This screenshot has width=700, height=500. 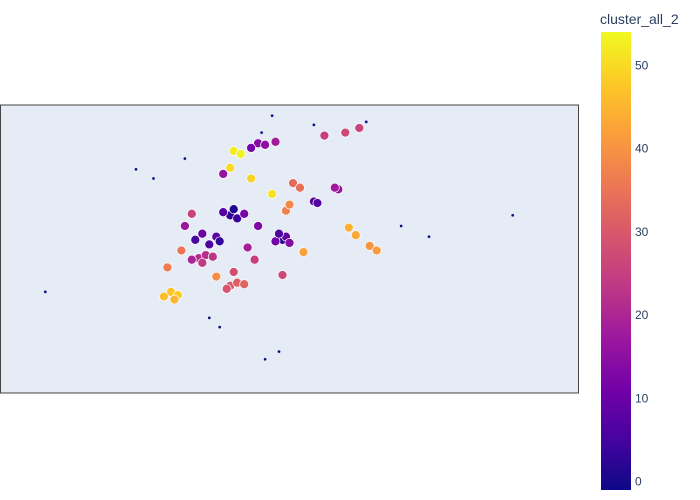 I want to click on colorbar-tick-label: 10, so click(x=642, y=398).